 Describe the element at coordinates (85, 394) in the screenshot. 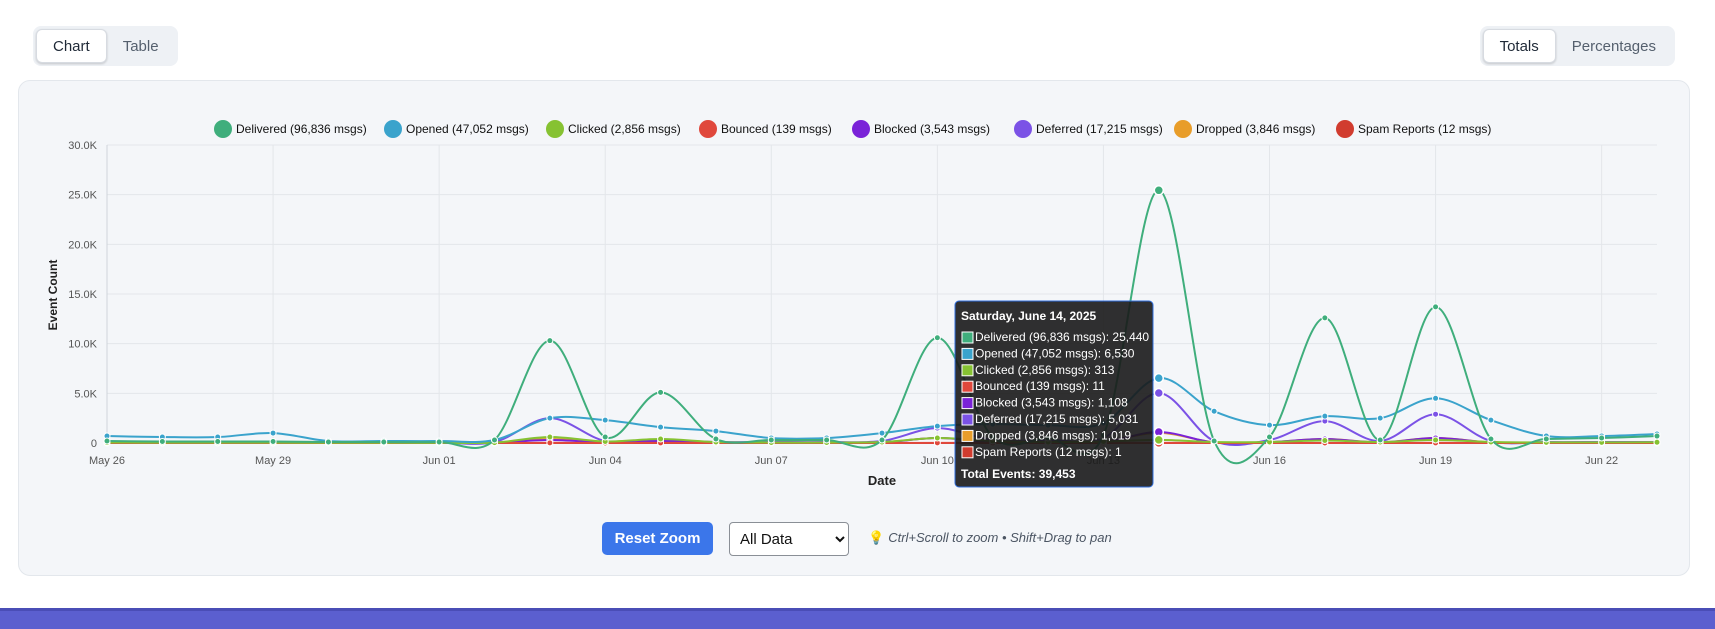

I see `y-tick-label: 5.0K` at that location.